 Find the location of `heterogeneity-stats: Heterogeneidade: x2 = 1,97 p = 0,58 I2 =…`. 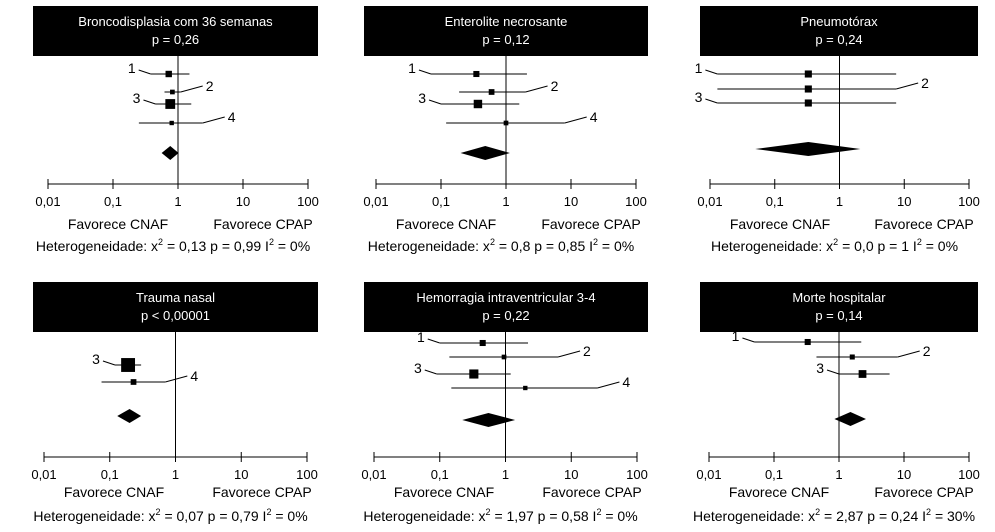

heterogeneity-stats: Heterogeneidade: x2 = 1,97 p = 0,58 I2 =… is located at coordinates (500, 515).